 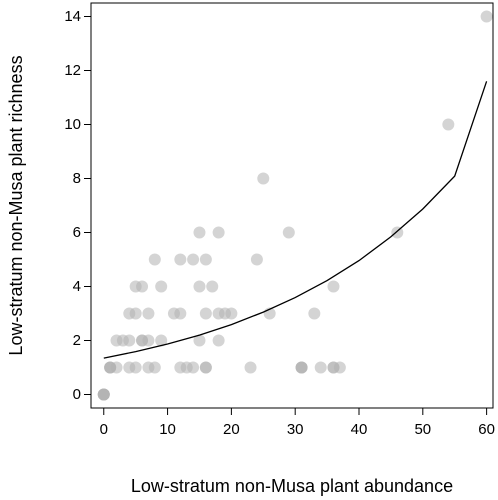 I want to click on x-tick-label: 0, so click(x=104, y=429).